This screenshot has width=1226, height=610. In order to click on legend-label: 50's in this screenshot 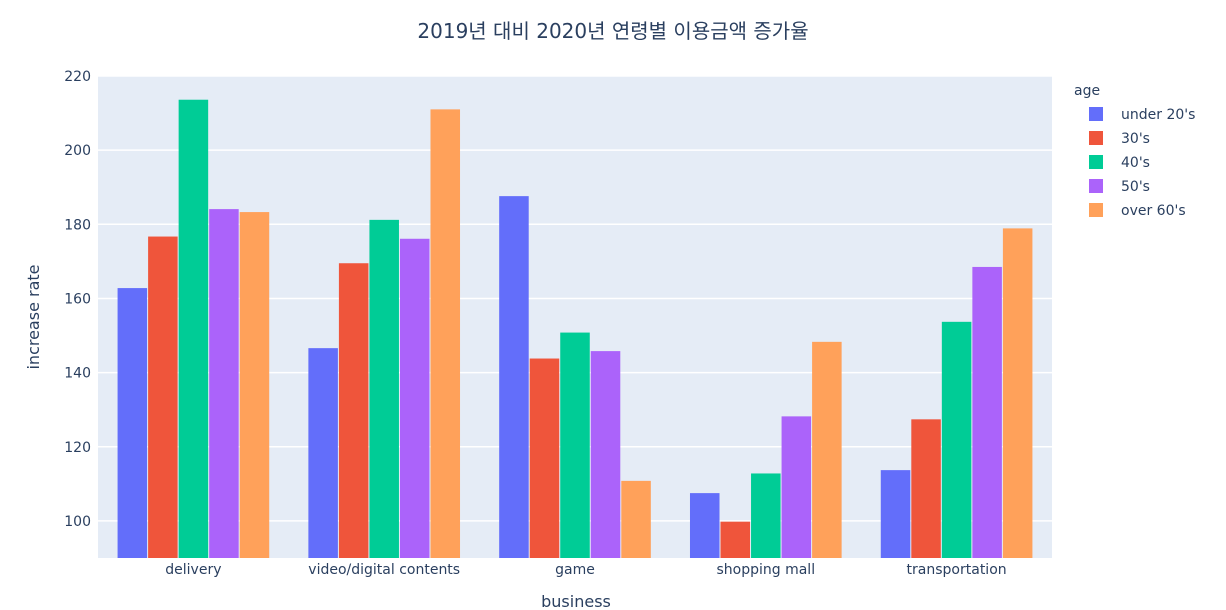, I will do `click(1135, 187)`.